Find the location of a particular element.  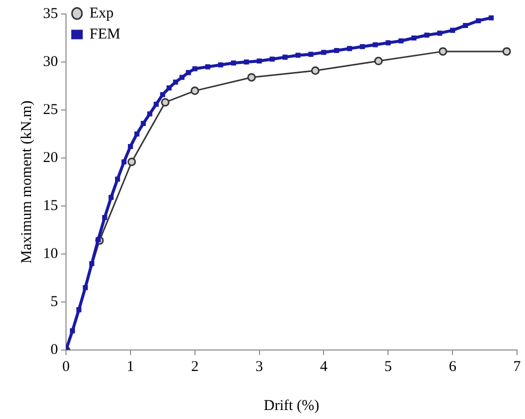

x-tick-label: 2 is located at coordinates (195, 366).